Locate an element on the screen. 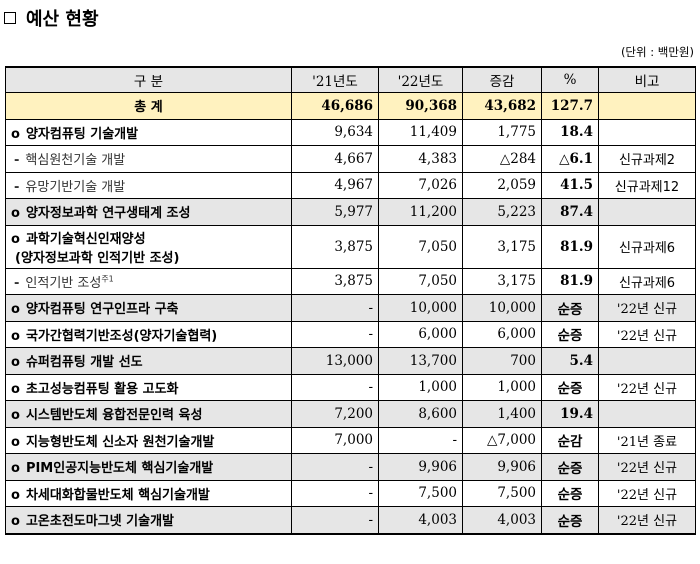 The height and width of the screenshot is (564, 700). row-change: 10,000 is located at coordinates (502, 308).